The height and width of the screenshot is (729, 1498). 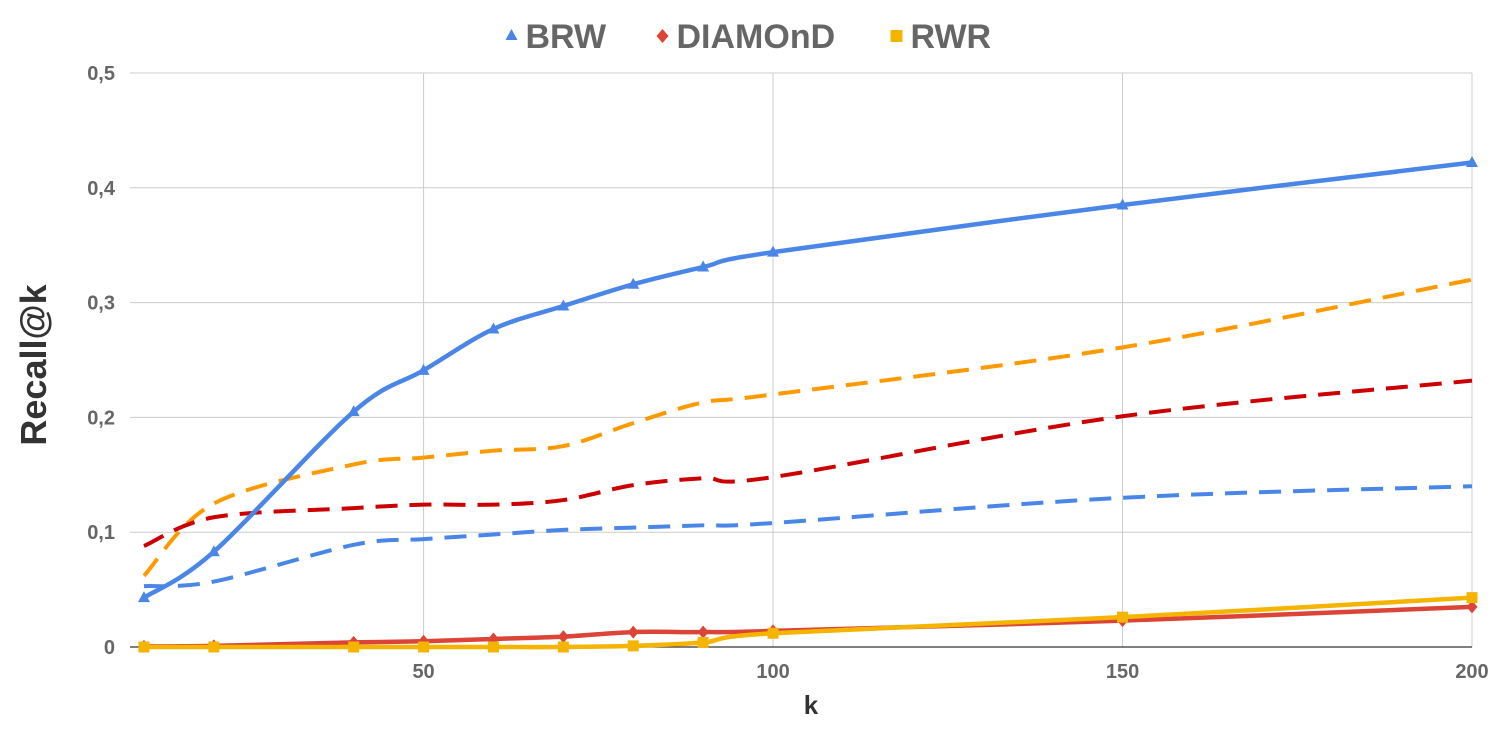 I want to click on legend-label: DIAMOnD, so click(x=756, y=37).